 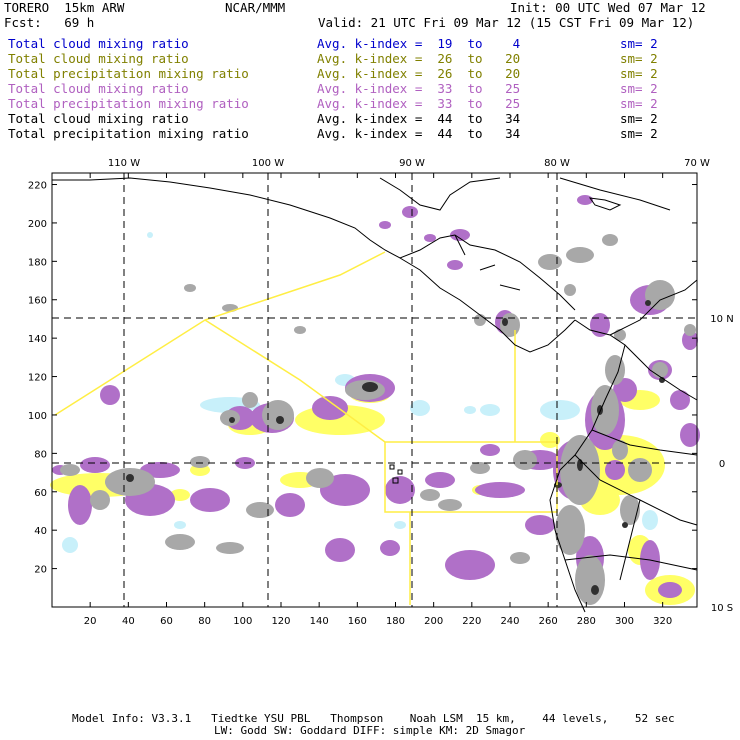 What do you see at coordinates (608, 7) in the screenshot?
I see `init-time: Init: 00 UTC Wed 07 Mar 12` at bounding box center [608, 7].